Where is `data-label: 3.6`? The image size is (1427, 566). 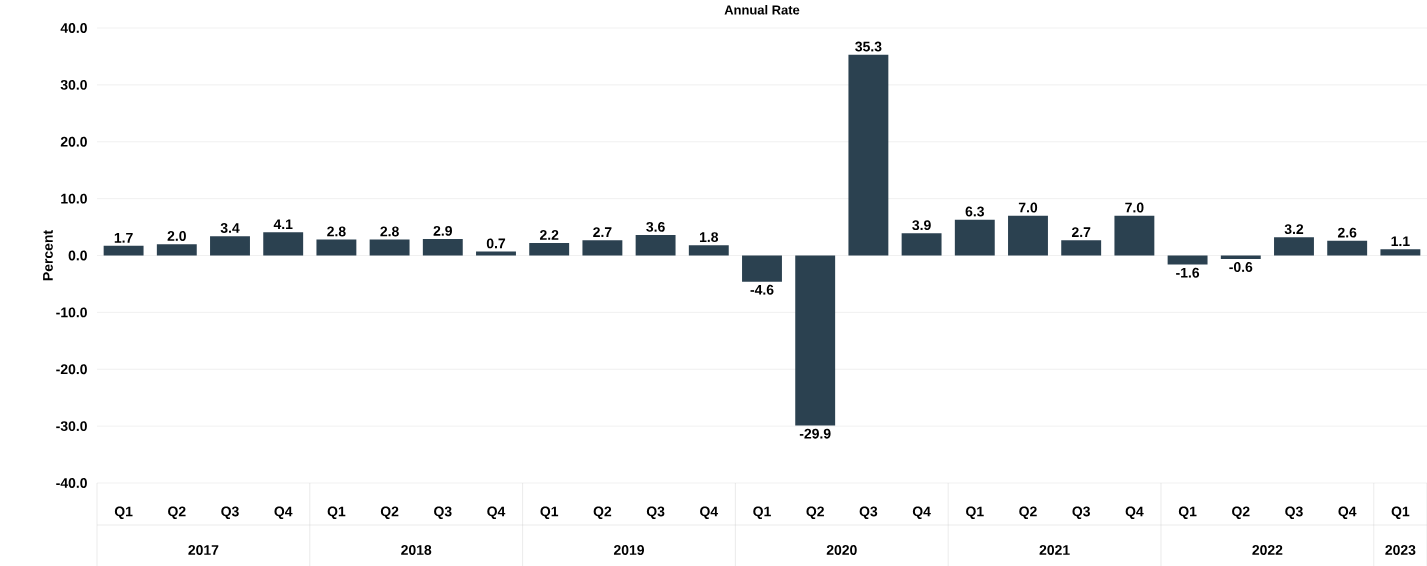
data-label: 3.6 is located at coordinates (655, 226).